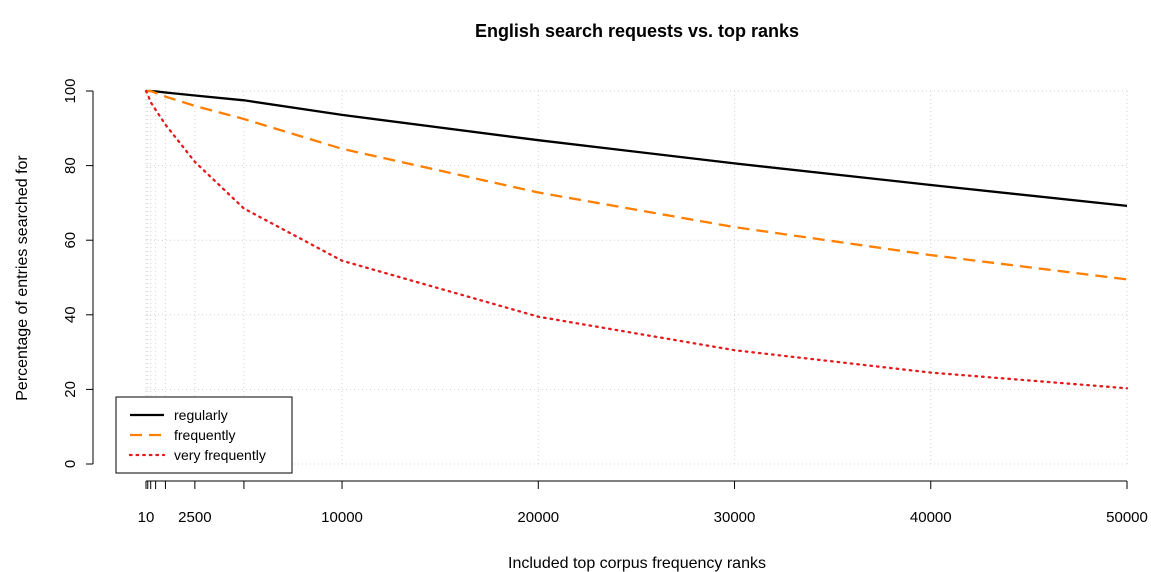 This screenshot has width=1151, height=572. I want to click on legend: regularly frequently very frequently, so click(204, 435).